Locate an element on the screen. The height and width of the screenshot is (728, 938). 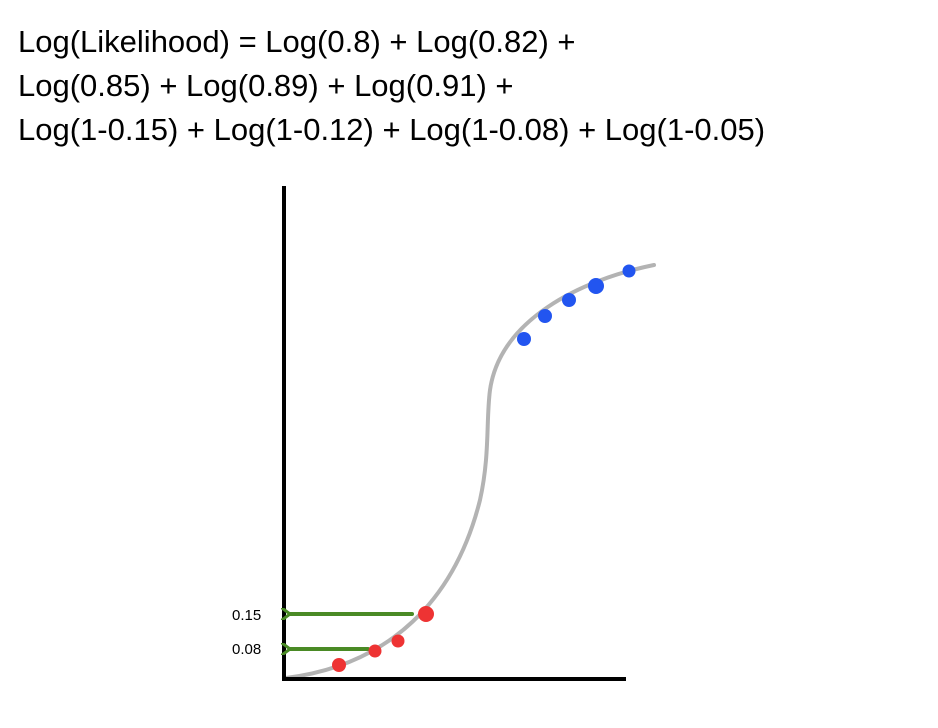
equation-line-1: Log(Likelihood) = Log(0.8) + Log(0.82) + is located at coordinates (297, 41).